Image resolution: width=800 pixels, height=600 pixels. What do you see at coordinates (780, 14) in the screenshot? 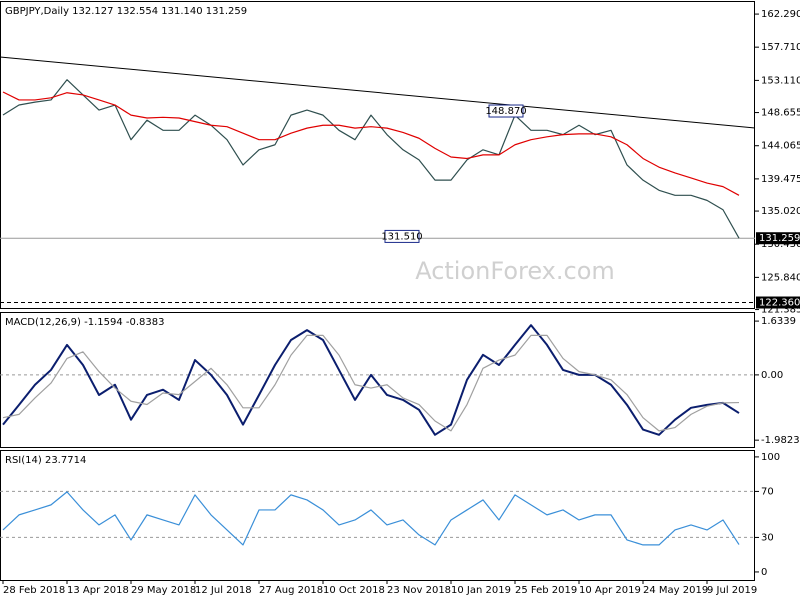
I see `y-tick-label: 162.290` at bounding box center [780, 14].